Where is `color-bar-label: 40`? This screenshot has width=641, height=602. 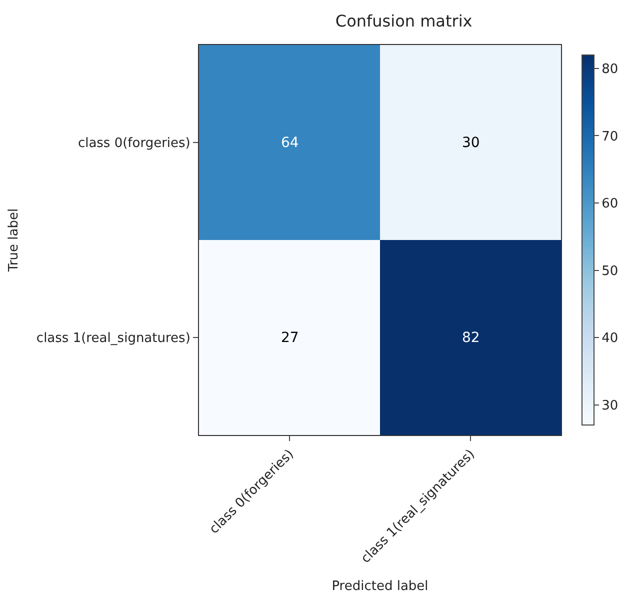 color-bar-label: 40 is located at coordinates (610, 338).